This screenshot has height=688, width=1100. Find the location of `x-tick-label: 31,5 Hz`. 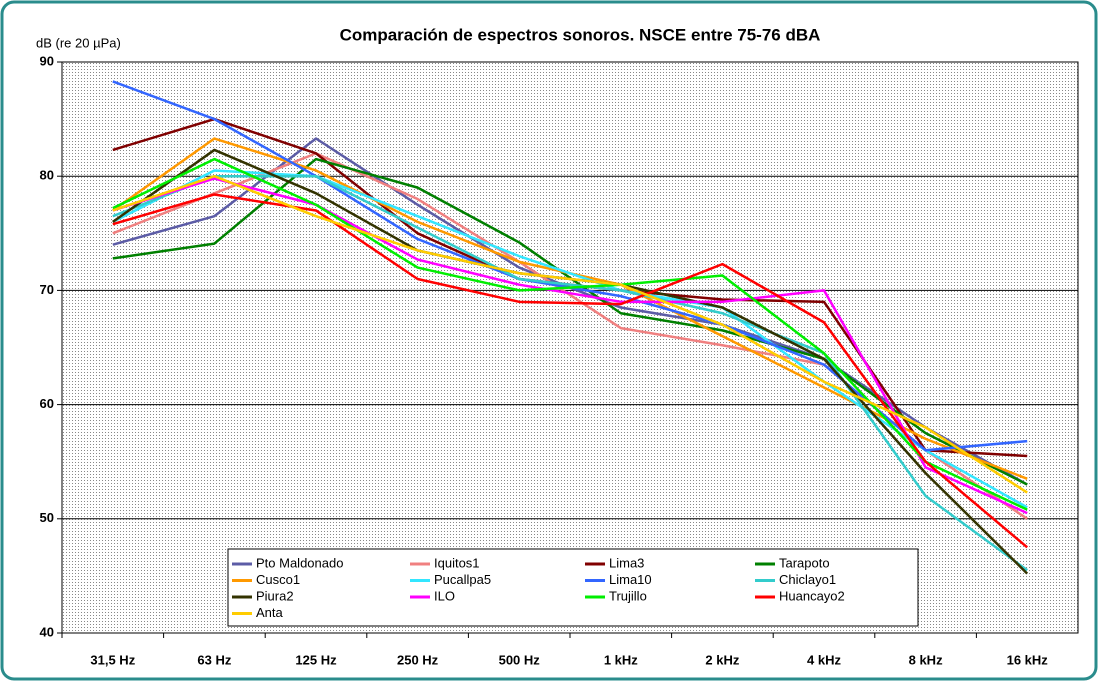

x-tick-label: 31,5 Hz is located at coordinates (112, 659).